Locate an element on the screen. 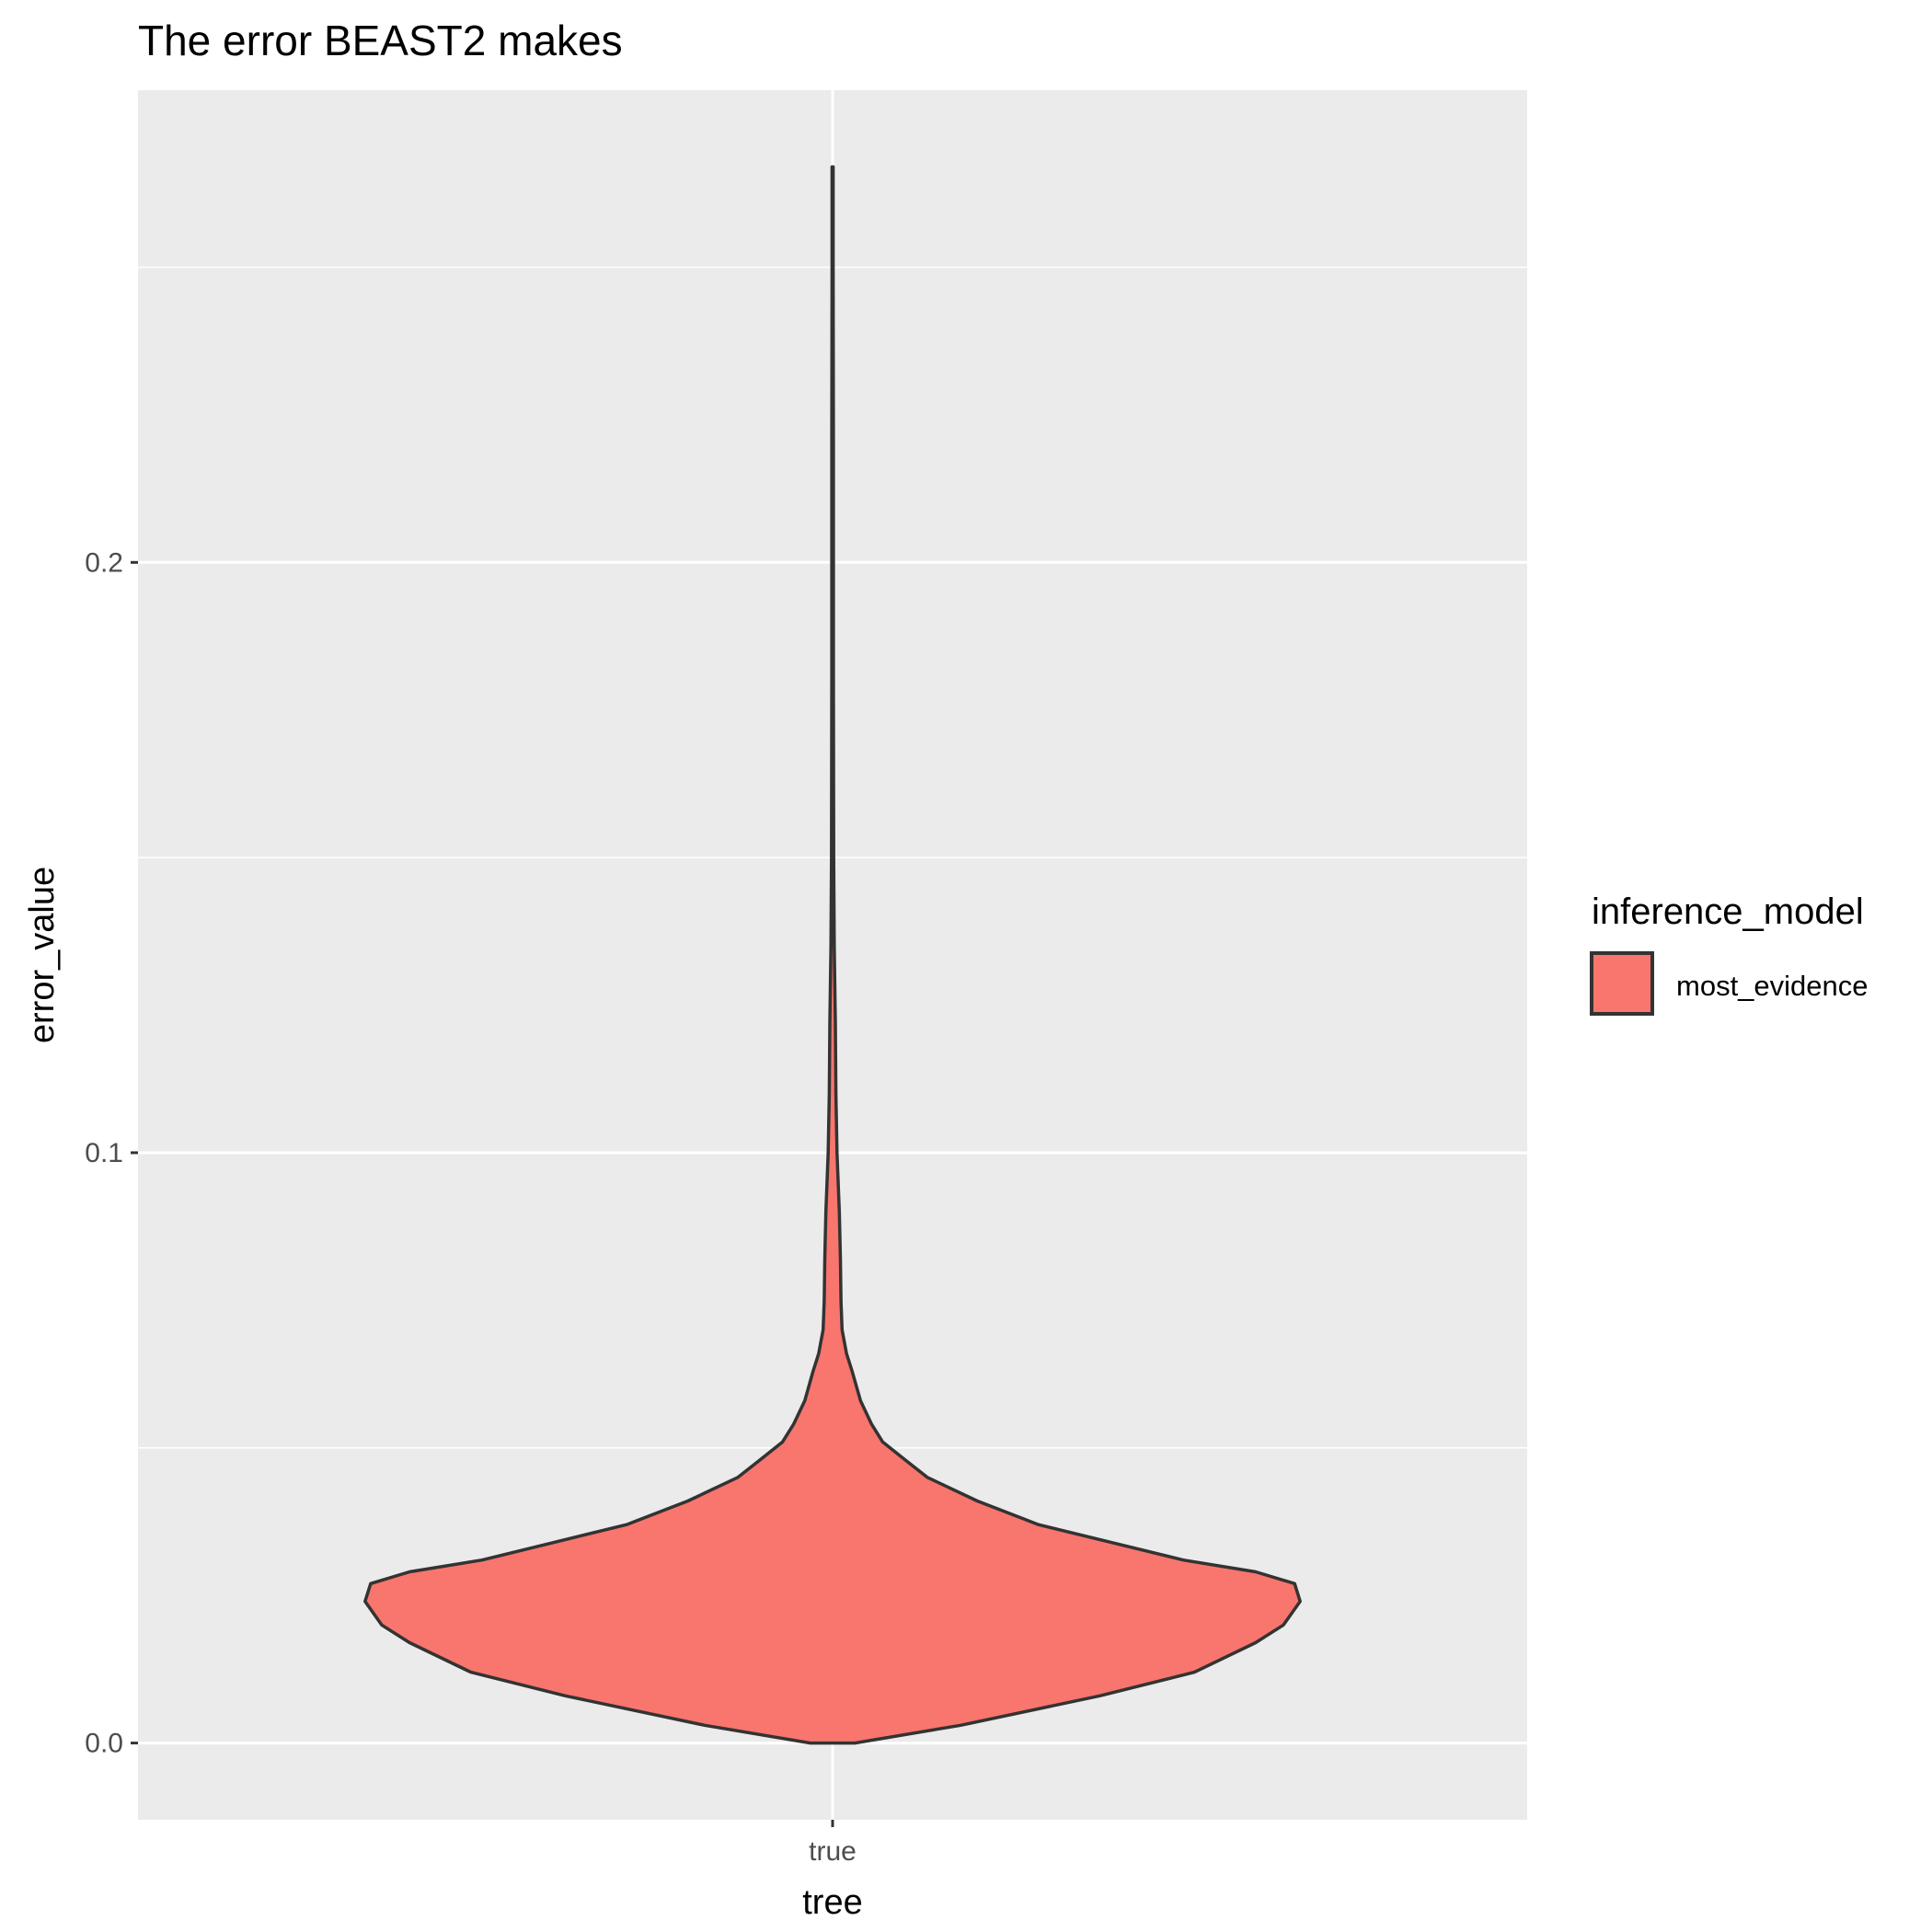 The image size is (1932, 1932). x-axis: true is located at coordinates (833, 1843).